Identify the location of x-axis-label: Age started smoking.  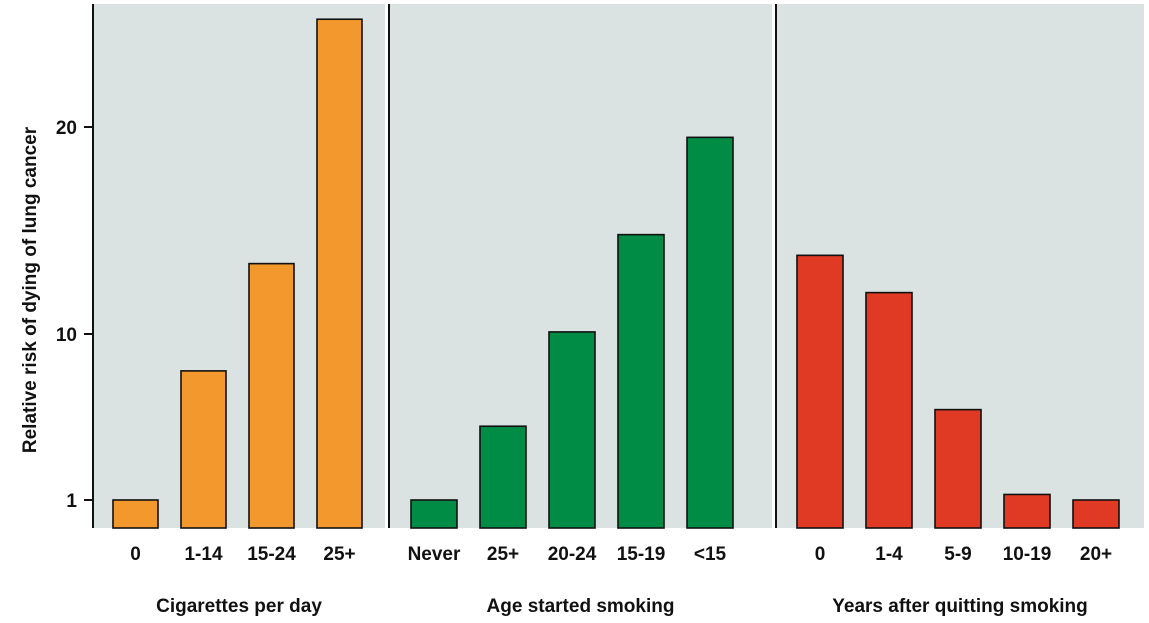
(581, 606).